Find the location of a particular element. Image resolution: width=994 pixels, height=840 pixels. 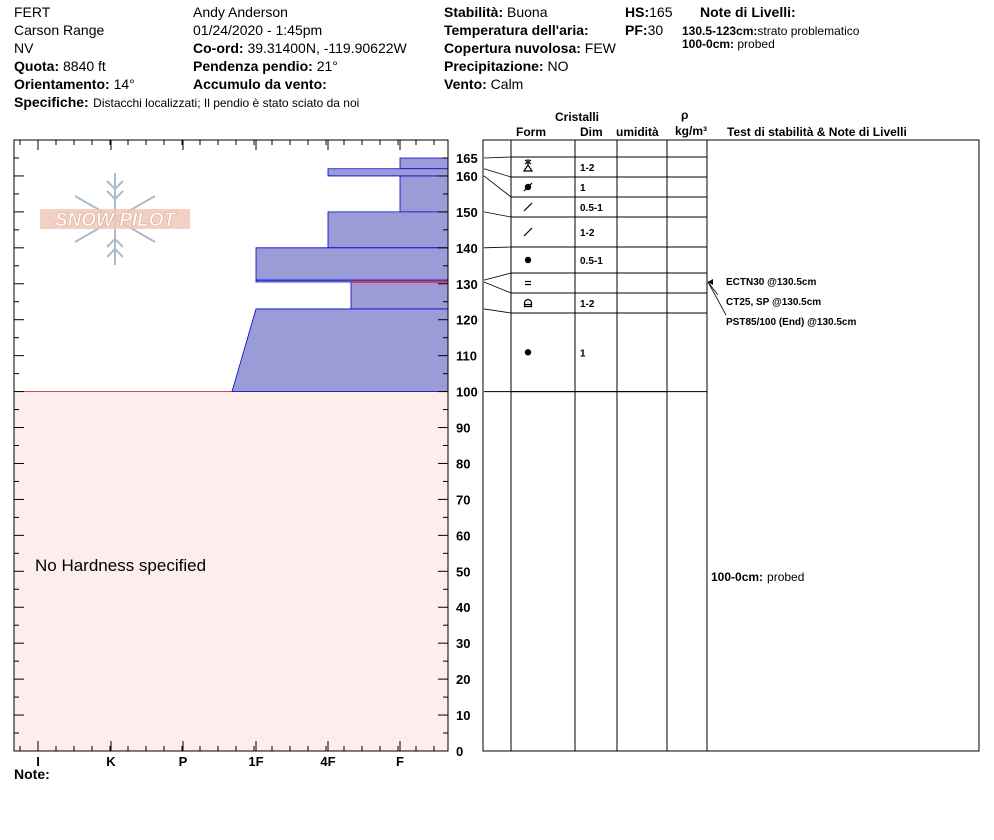

probed-note-text: probed is located at coordinates (785, 577).